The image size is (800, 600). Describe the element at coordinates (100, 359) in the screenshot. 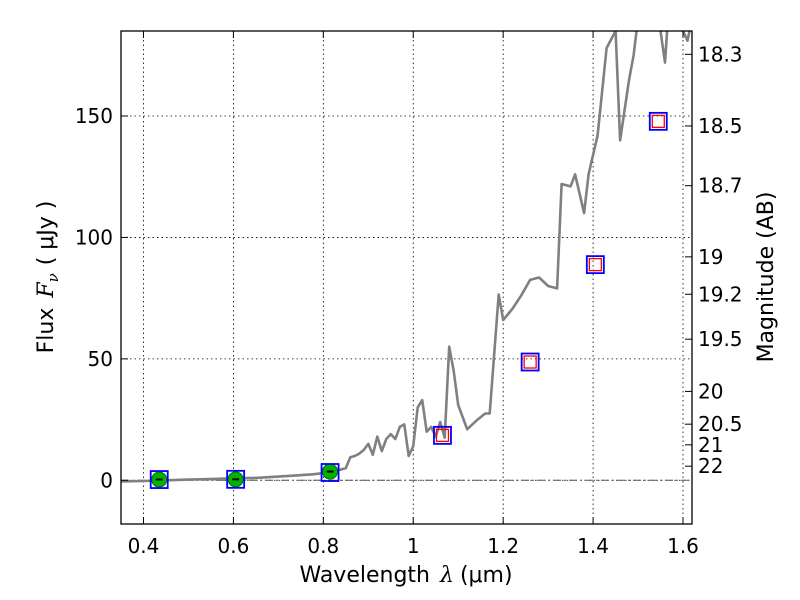

I see `y-tick-label: 50` at that location.